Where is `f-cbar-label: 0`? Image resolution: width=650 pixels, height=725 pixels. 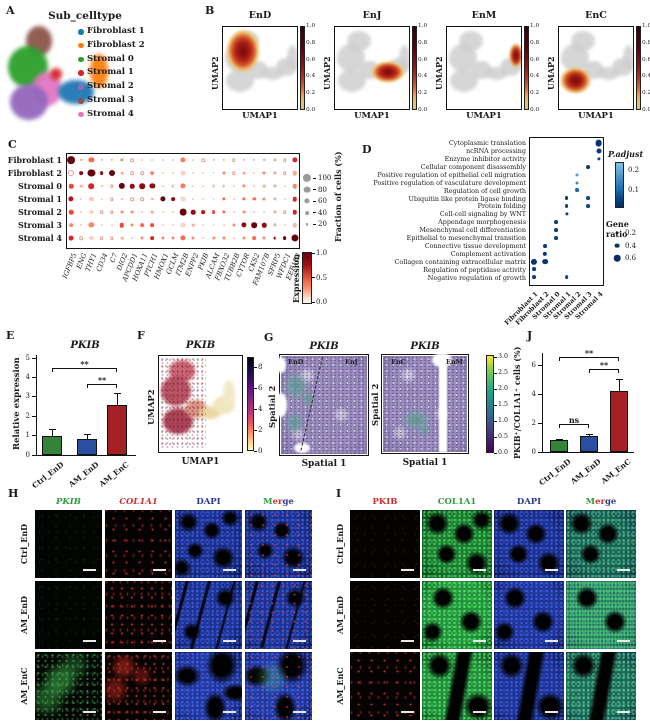
f-cbar-label: 0 is located at coordinates (260, 451).